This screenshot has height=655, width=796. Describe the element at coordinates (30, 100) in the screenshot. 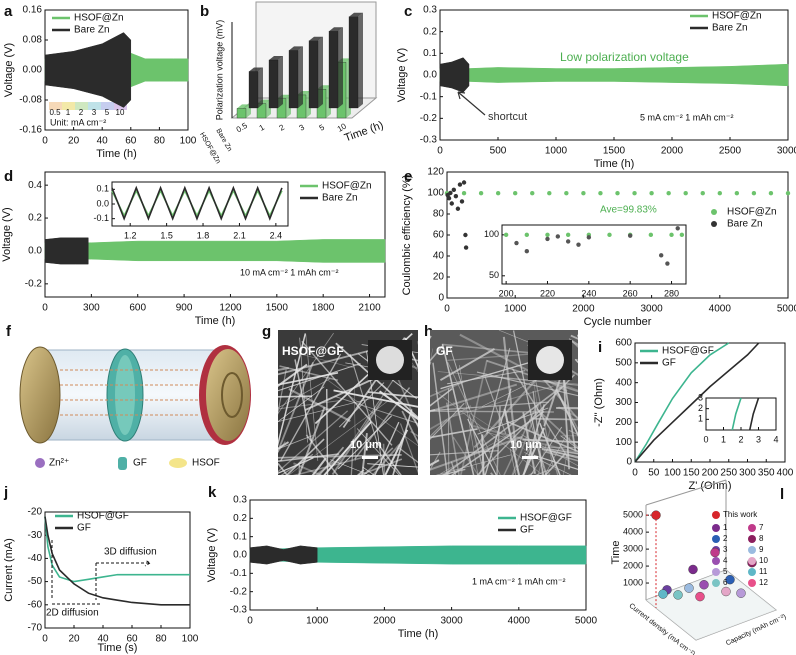

I see `y-tick-label: -0.08` at that location.